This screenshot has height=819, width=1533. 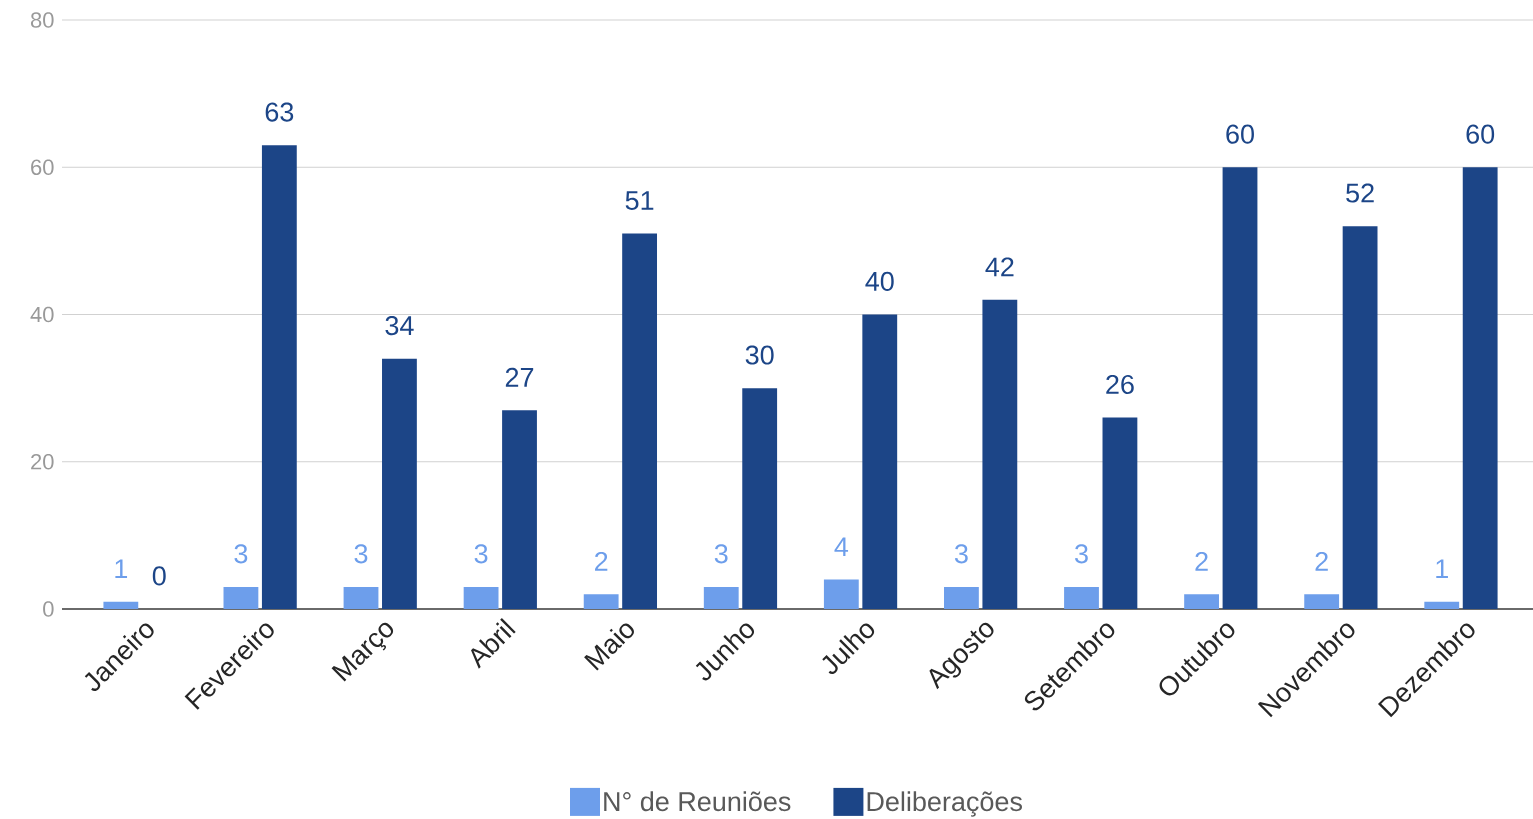 What do you see at coordinates (42, 461) in the screenshot?
I see `y-tick-label: 20` at bounding box center [42, 461].